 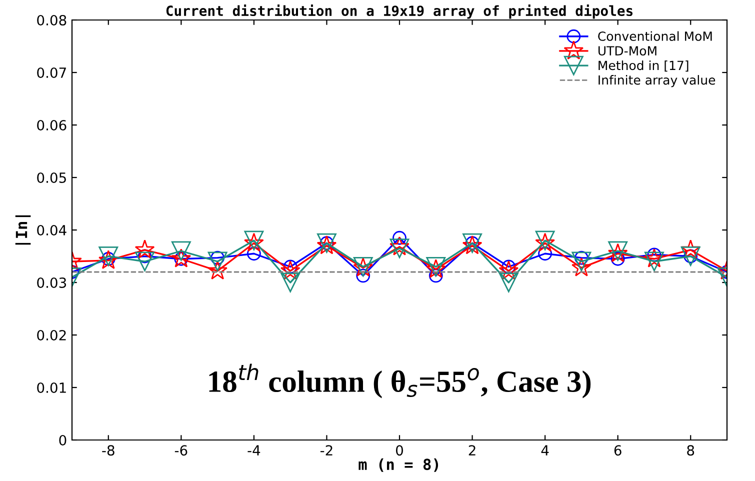 What do you see at coordinates (618, 450) in the screenshot?
I see `x-tick-label: 6` at bounding box center [618, 450].